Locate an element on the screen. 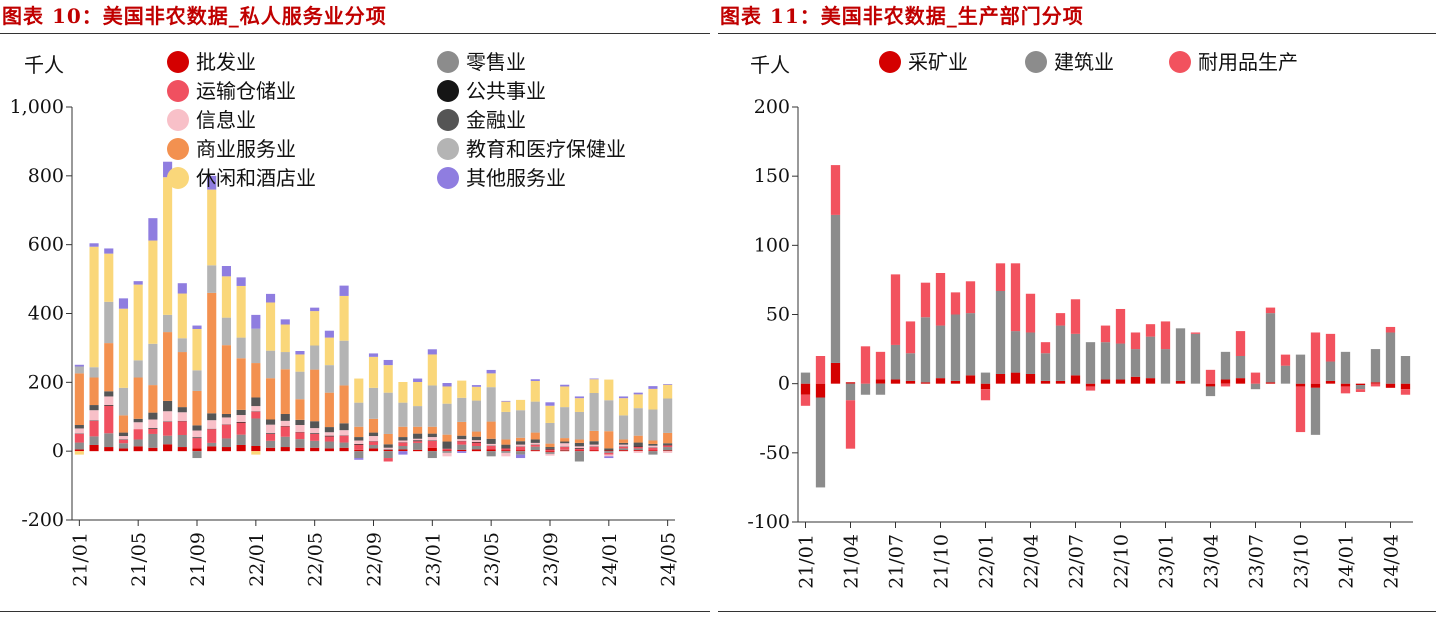  x-tick-label: 22/01 is located at coordinates (257, 559).